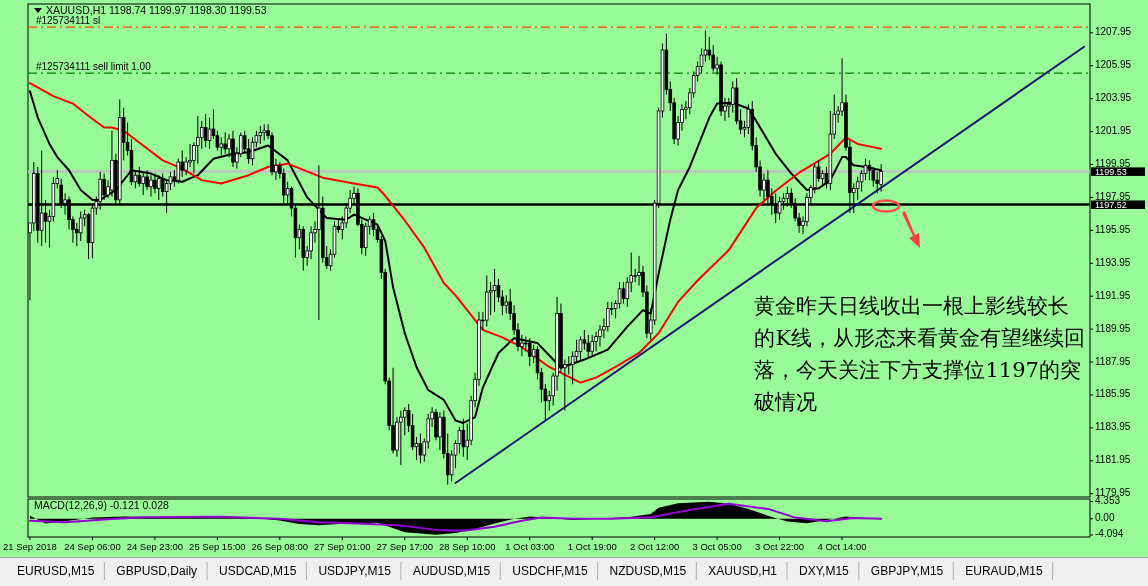  Describe the element at coordinates (1113, 295) in the screenshot. I see `y-tick-label: 1191.95` at that location.